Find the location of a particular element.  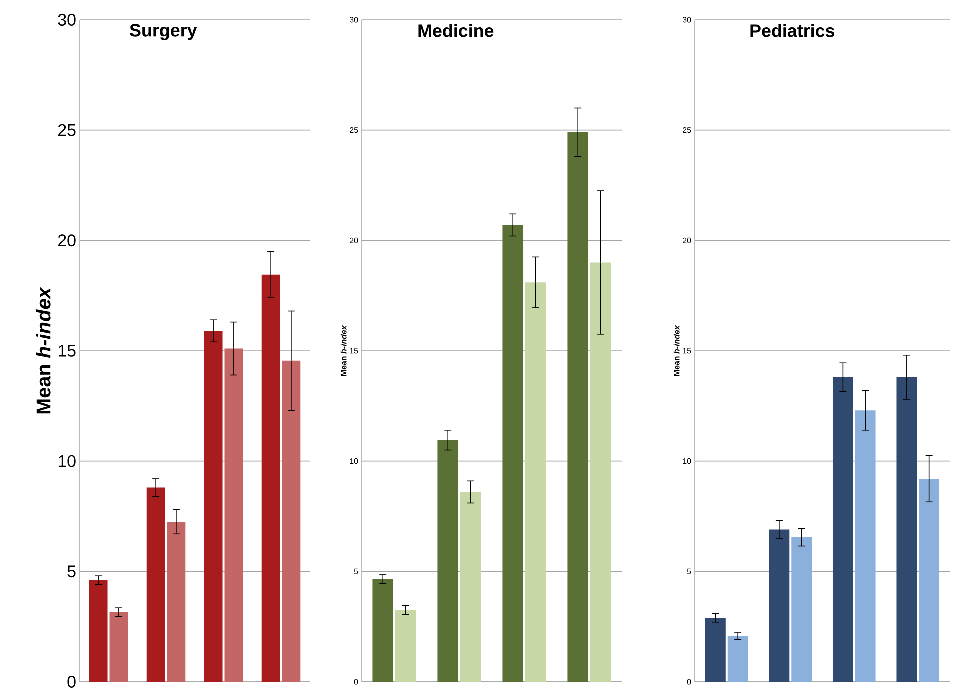

y-tick-label: 10 is located at coordinates (67, 461).